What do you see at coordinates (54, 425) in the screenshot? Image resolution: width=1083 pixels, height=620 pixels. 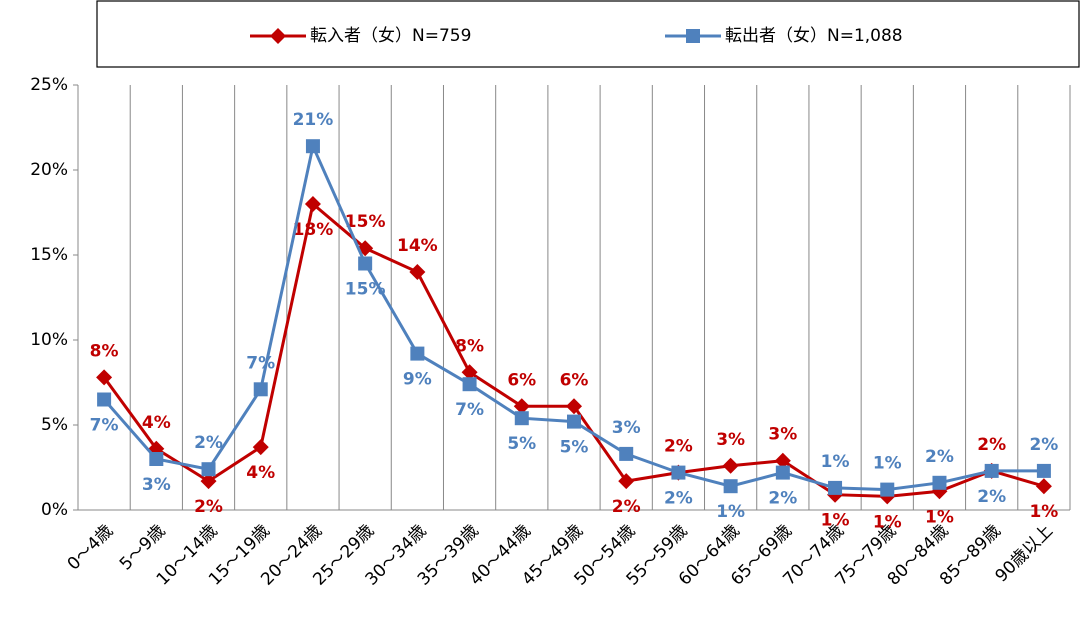 I see `y-tick-label: 5%` at bounding box center [54, 425].